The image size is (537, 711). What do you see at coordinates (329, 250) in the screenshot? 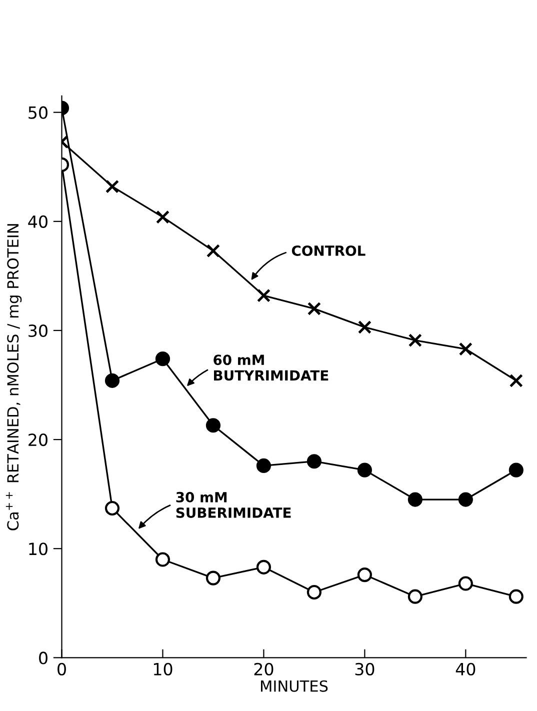
I see `annotation: CONTROL` at bounding box center [329, 250].